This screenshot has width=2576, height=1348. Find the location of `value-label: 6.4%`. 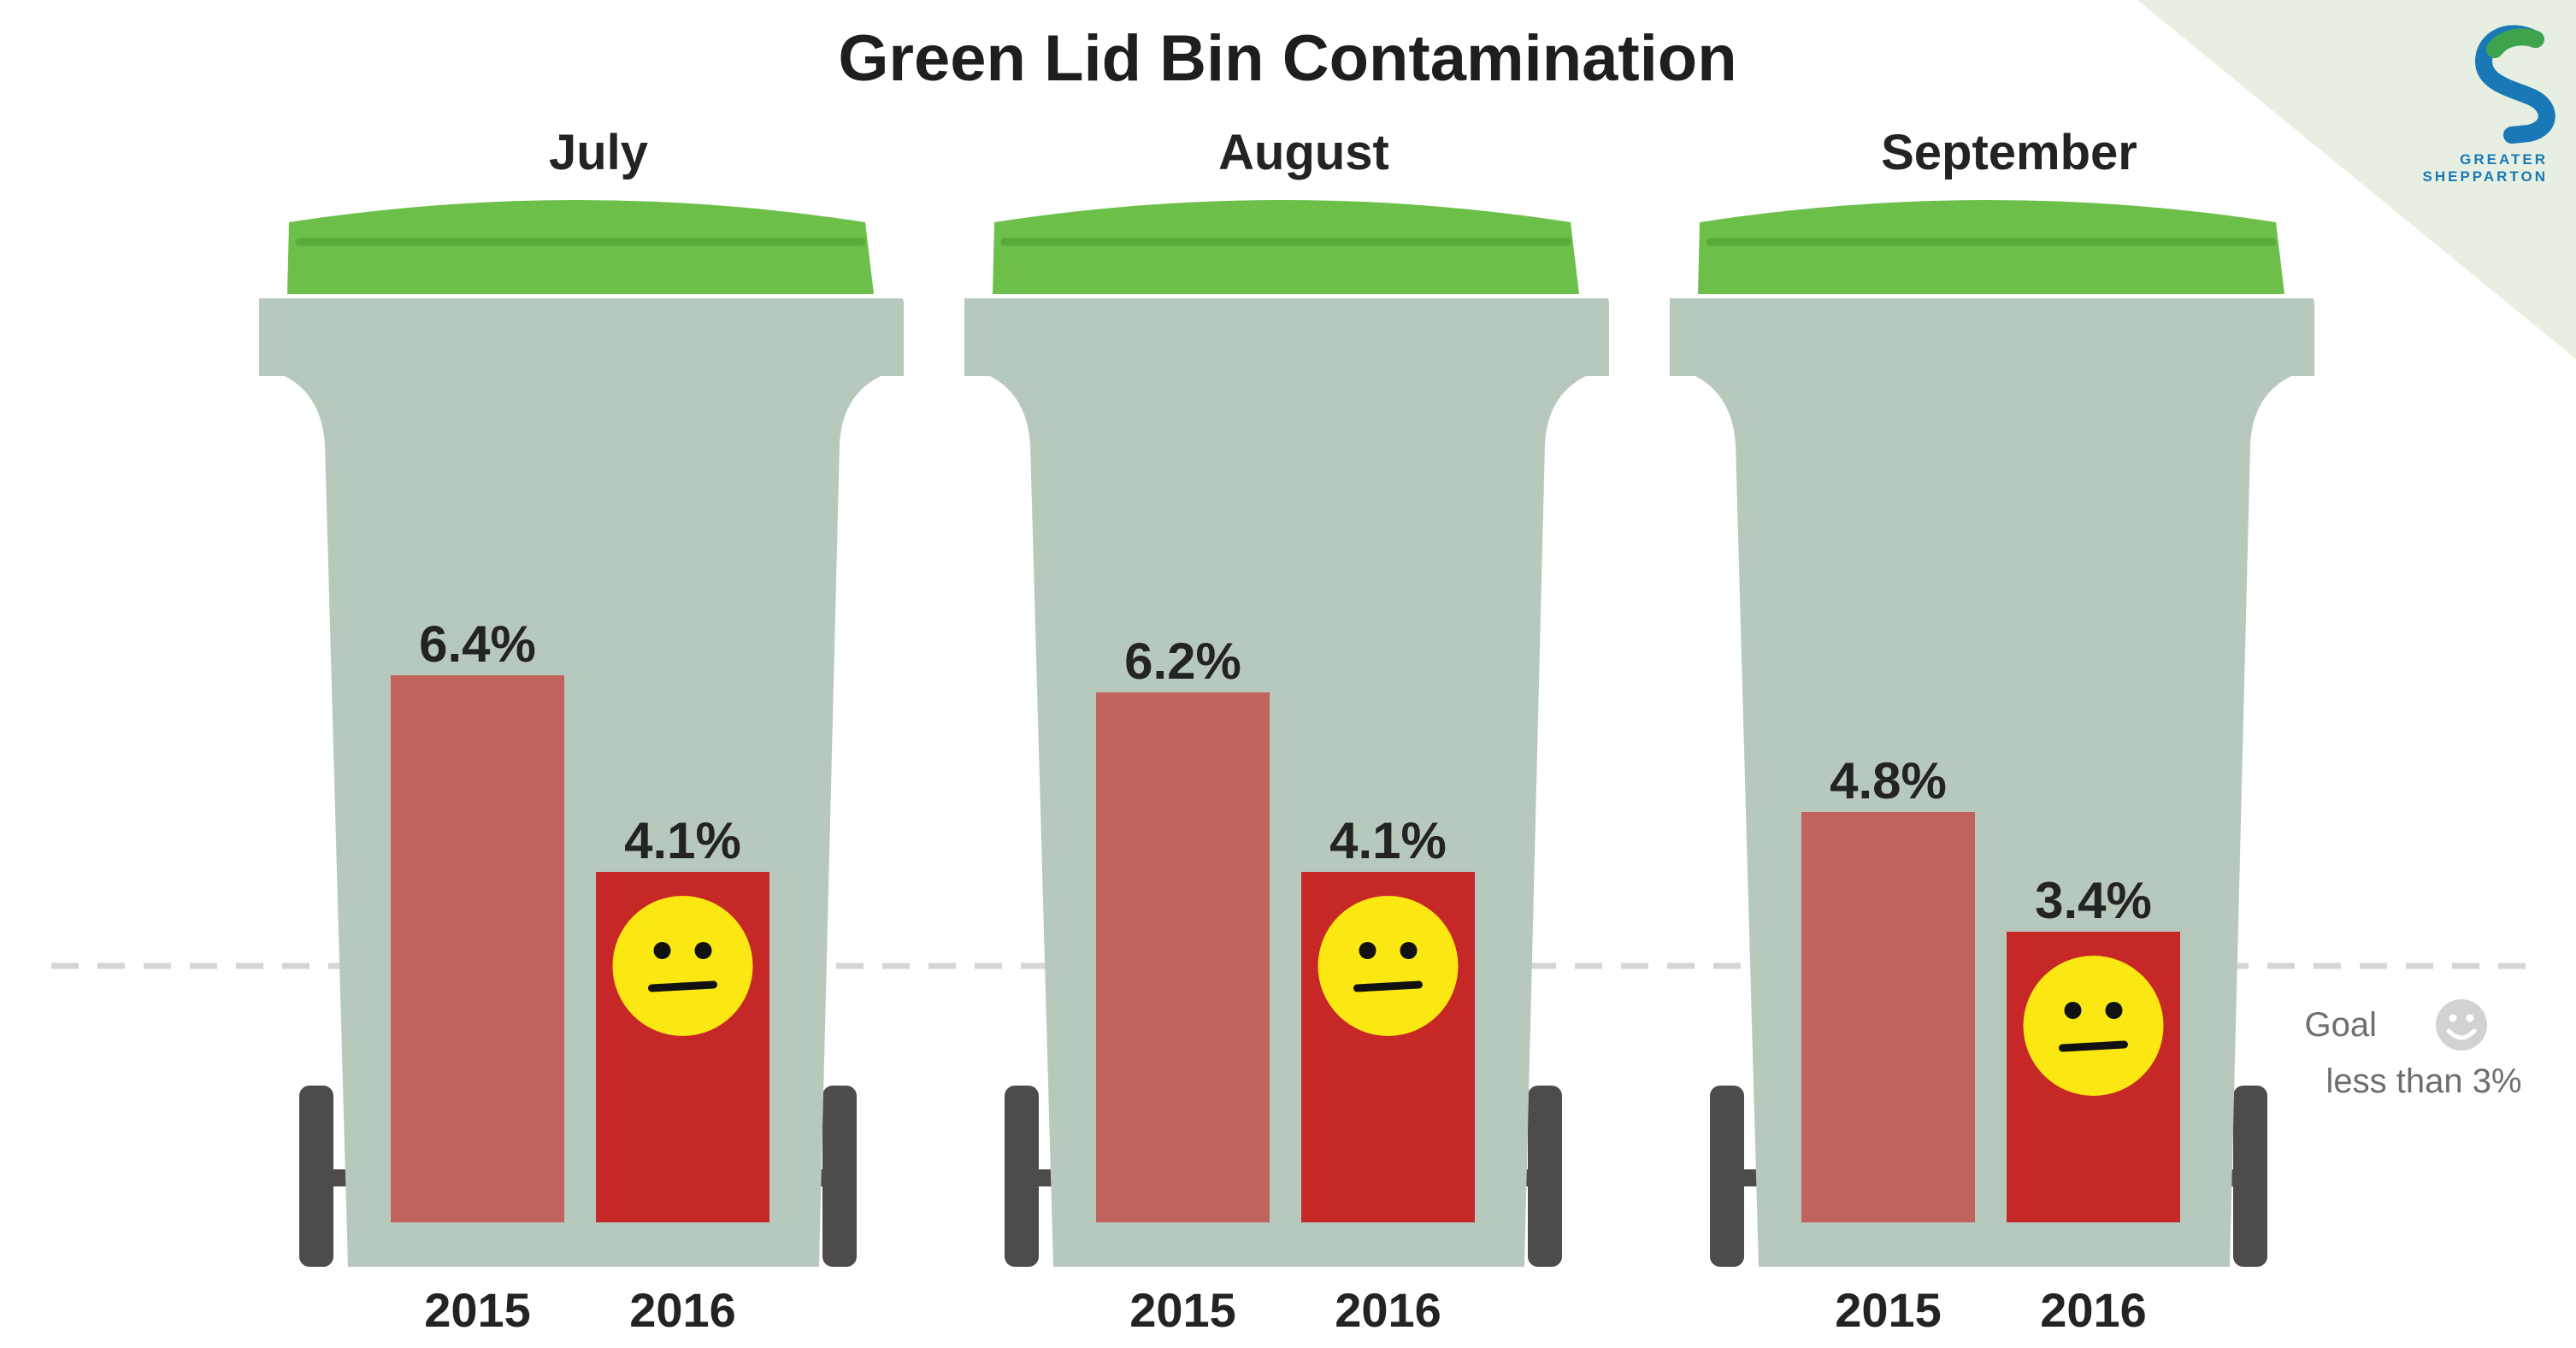

value-label: 6.4% is located at coordinates (478, 644).